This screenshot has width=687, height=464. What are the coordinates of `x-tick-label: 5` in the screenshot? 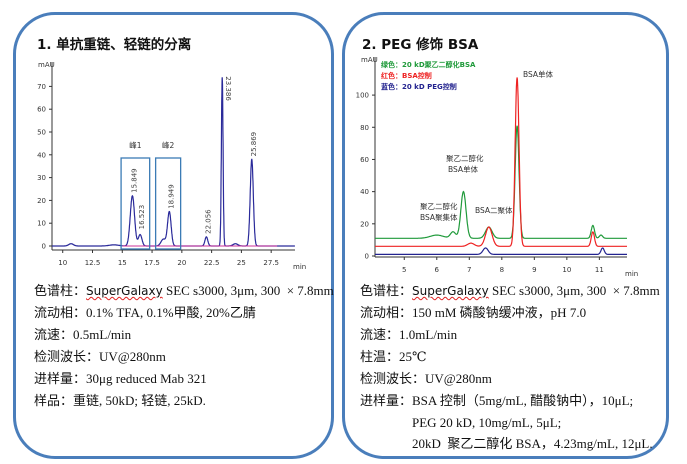 It's located at (404, 270).